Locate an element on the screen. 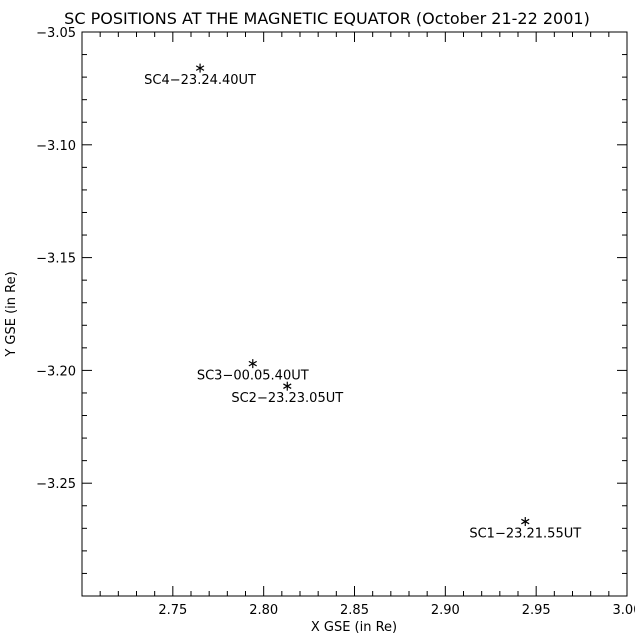  point-label: SC1−23.21.55UT is located at coordinates (525, 534).